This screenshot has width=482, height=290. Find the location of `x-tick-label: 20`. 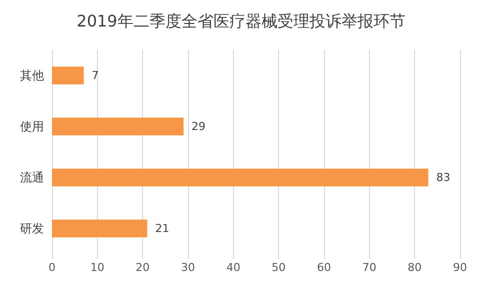

x-tick-label: 20 is located at coordinates (143, 267).